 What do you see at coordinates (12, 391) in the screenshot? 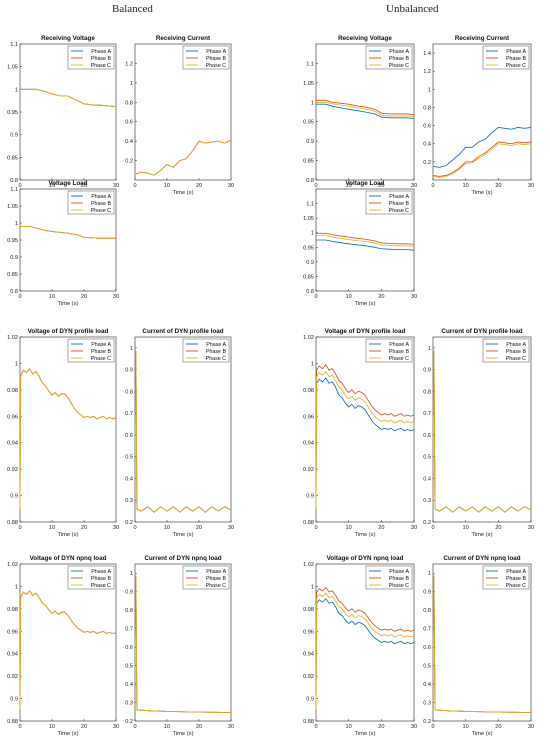
I see `y-tick-label: 0.98` at bounding box center [12, 391].